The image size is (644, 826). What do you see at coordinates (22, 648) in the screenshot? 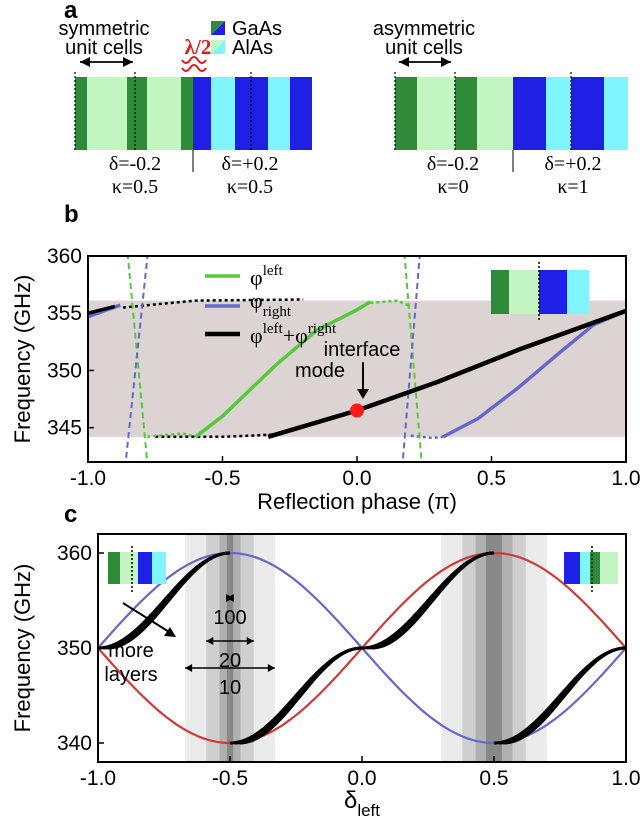
I see `panel-c-ylabel: Frequency (GHz)` at bounding box center [22, 648].